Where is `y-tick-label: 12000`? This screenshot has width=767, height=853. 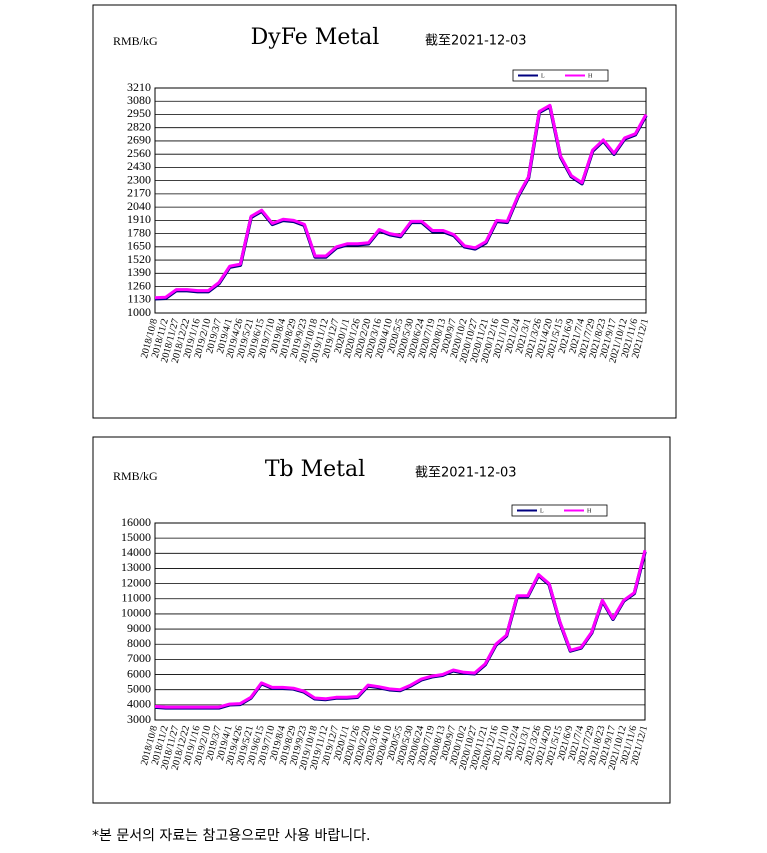 y-tick-label: 12000 is located at coordinates (136, 582).